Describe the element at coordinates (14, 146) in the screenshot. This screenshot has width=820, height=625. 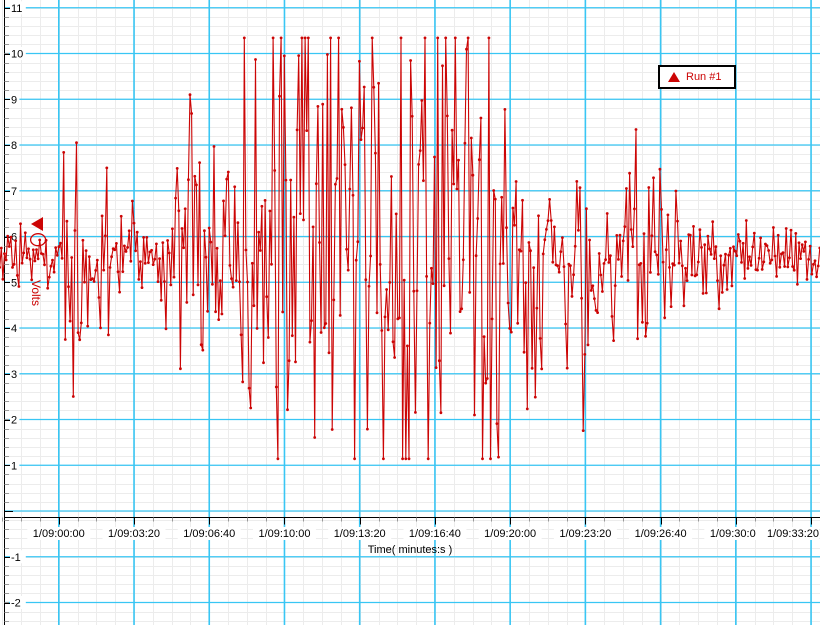
I see `y-tick-label: 8` at that location.